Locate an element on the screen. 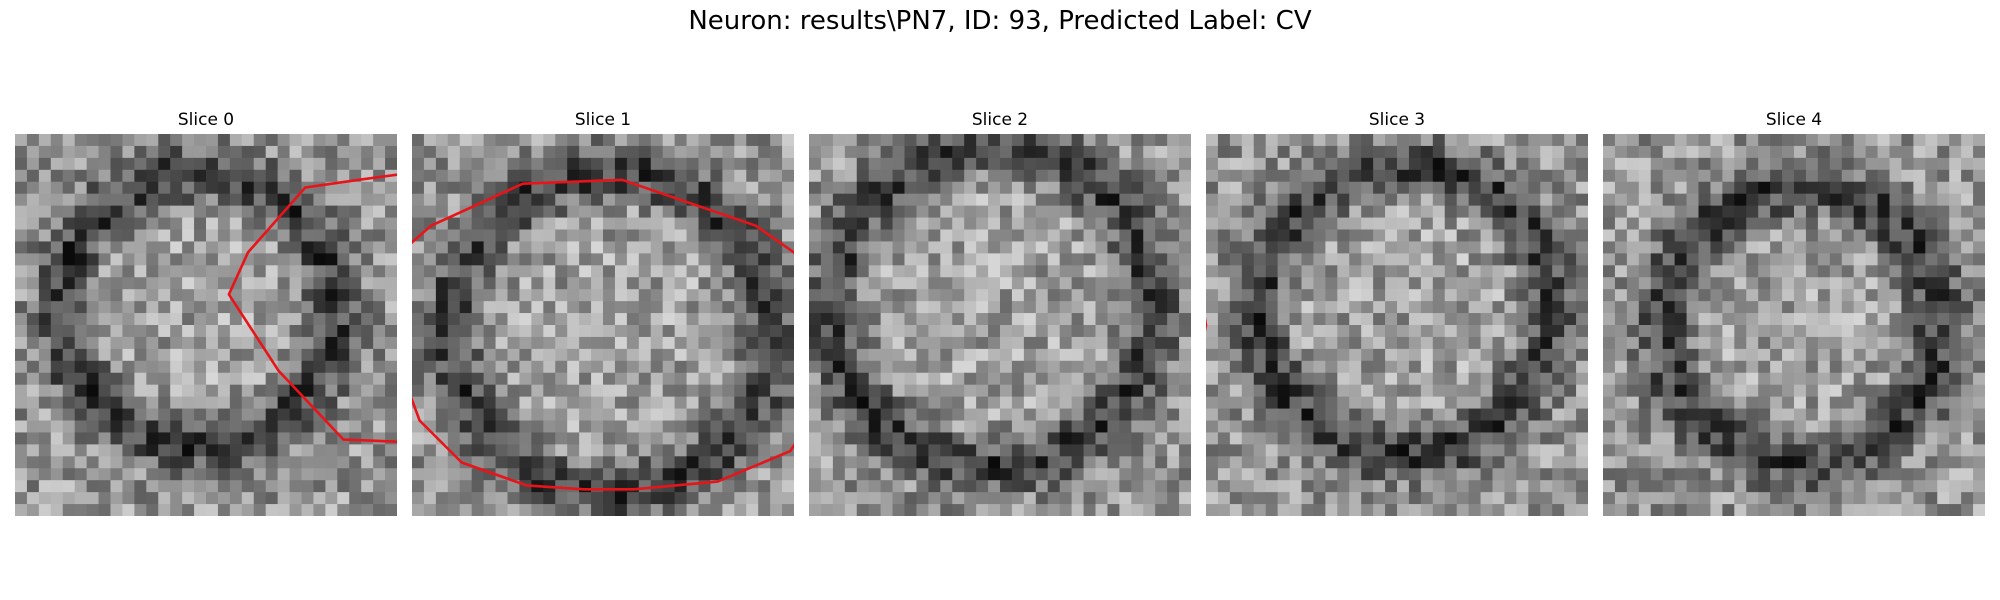  slice-panel-3: Slice 3 is located at coordinates (1397, 311).